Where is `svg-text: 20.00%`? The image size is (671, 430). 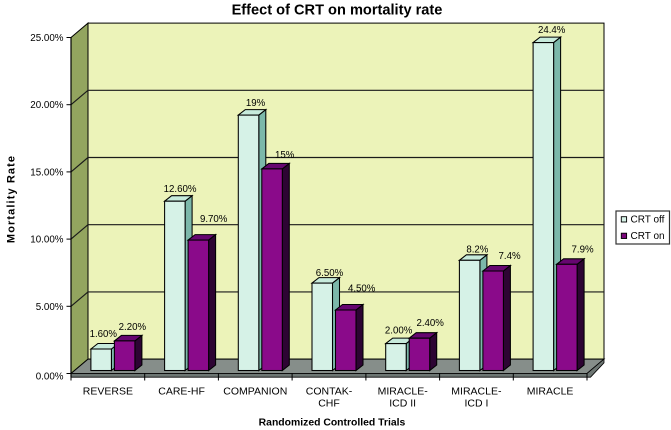 svg-text: 20.00% is located at coordinates (47, 105).